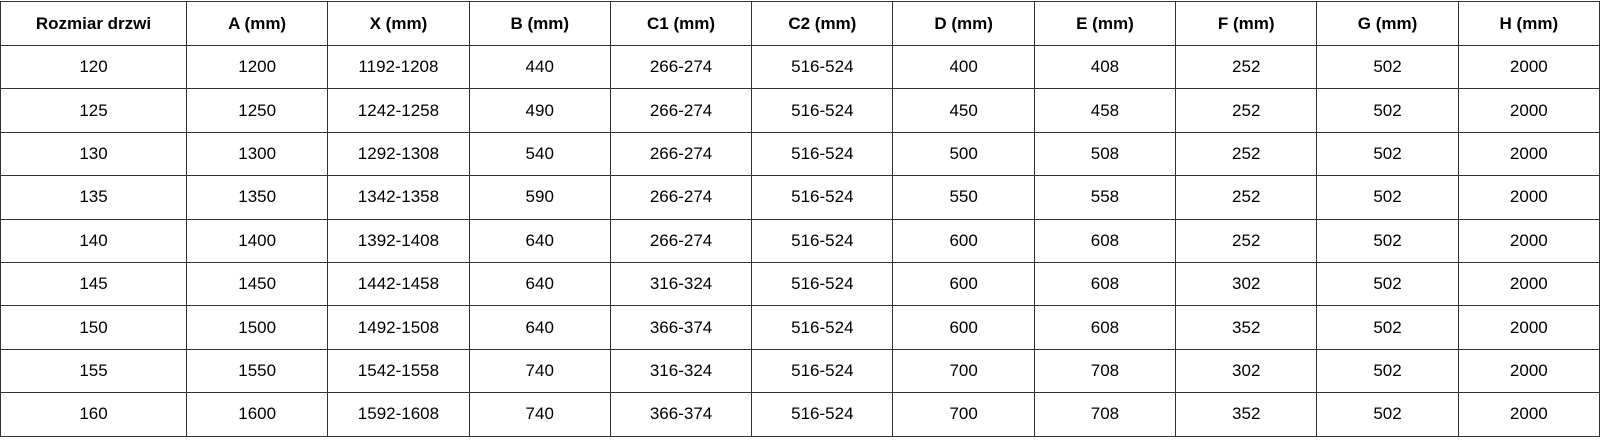 This screenshot has height=445, width=1600. What do you see at coordinates (257, 67) in the screenshot?
I see `table-cell: 1200` at bounding box center [257, 67].